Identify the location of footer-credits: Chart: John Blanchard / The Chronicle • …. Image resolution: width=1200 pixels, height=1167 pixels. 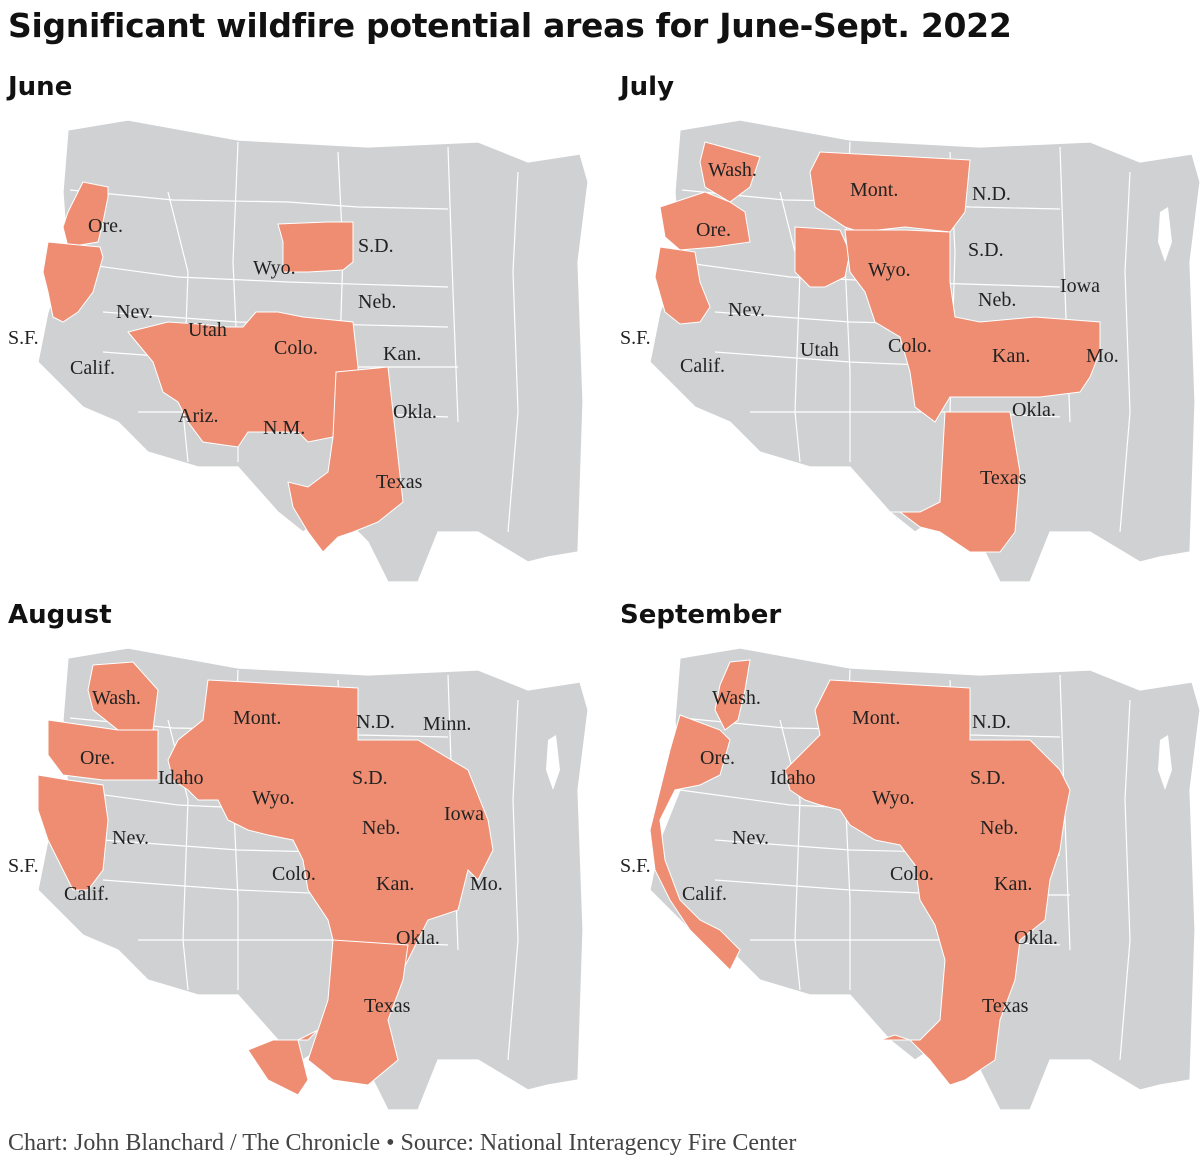
(402, 1143).